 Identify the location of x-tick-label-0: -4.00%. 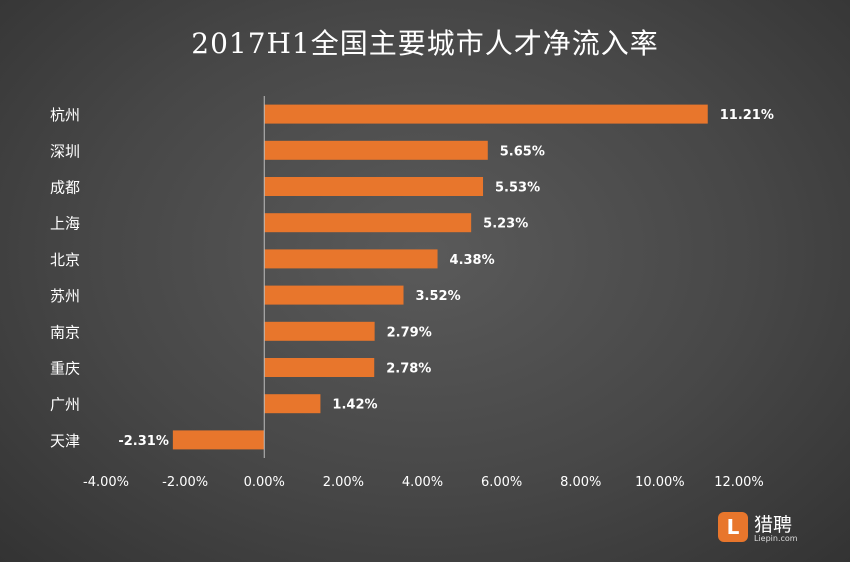
(106, 482).